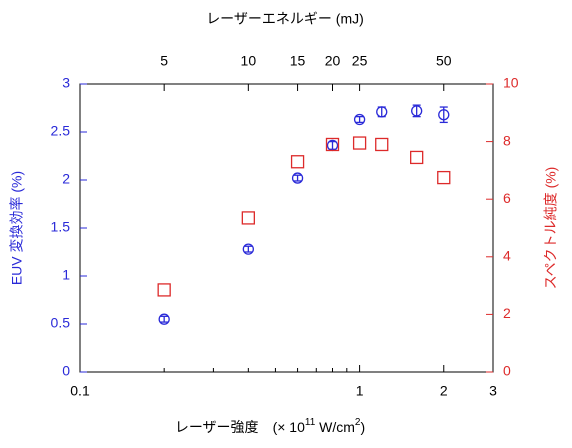 The width and height of the screenshot is (572, 448). Describe the element at coordinates (358, 422) in the screenshot. I see `x-unit: 2` at that location.